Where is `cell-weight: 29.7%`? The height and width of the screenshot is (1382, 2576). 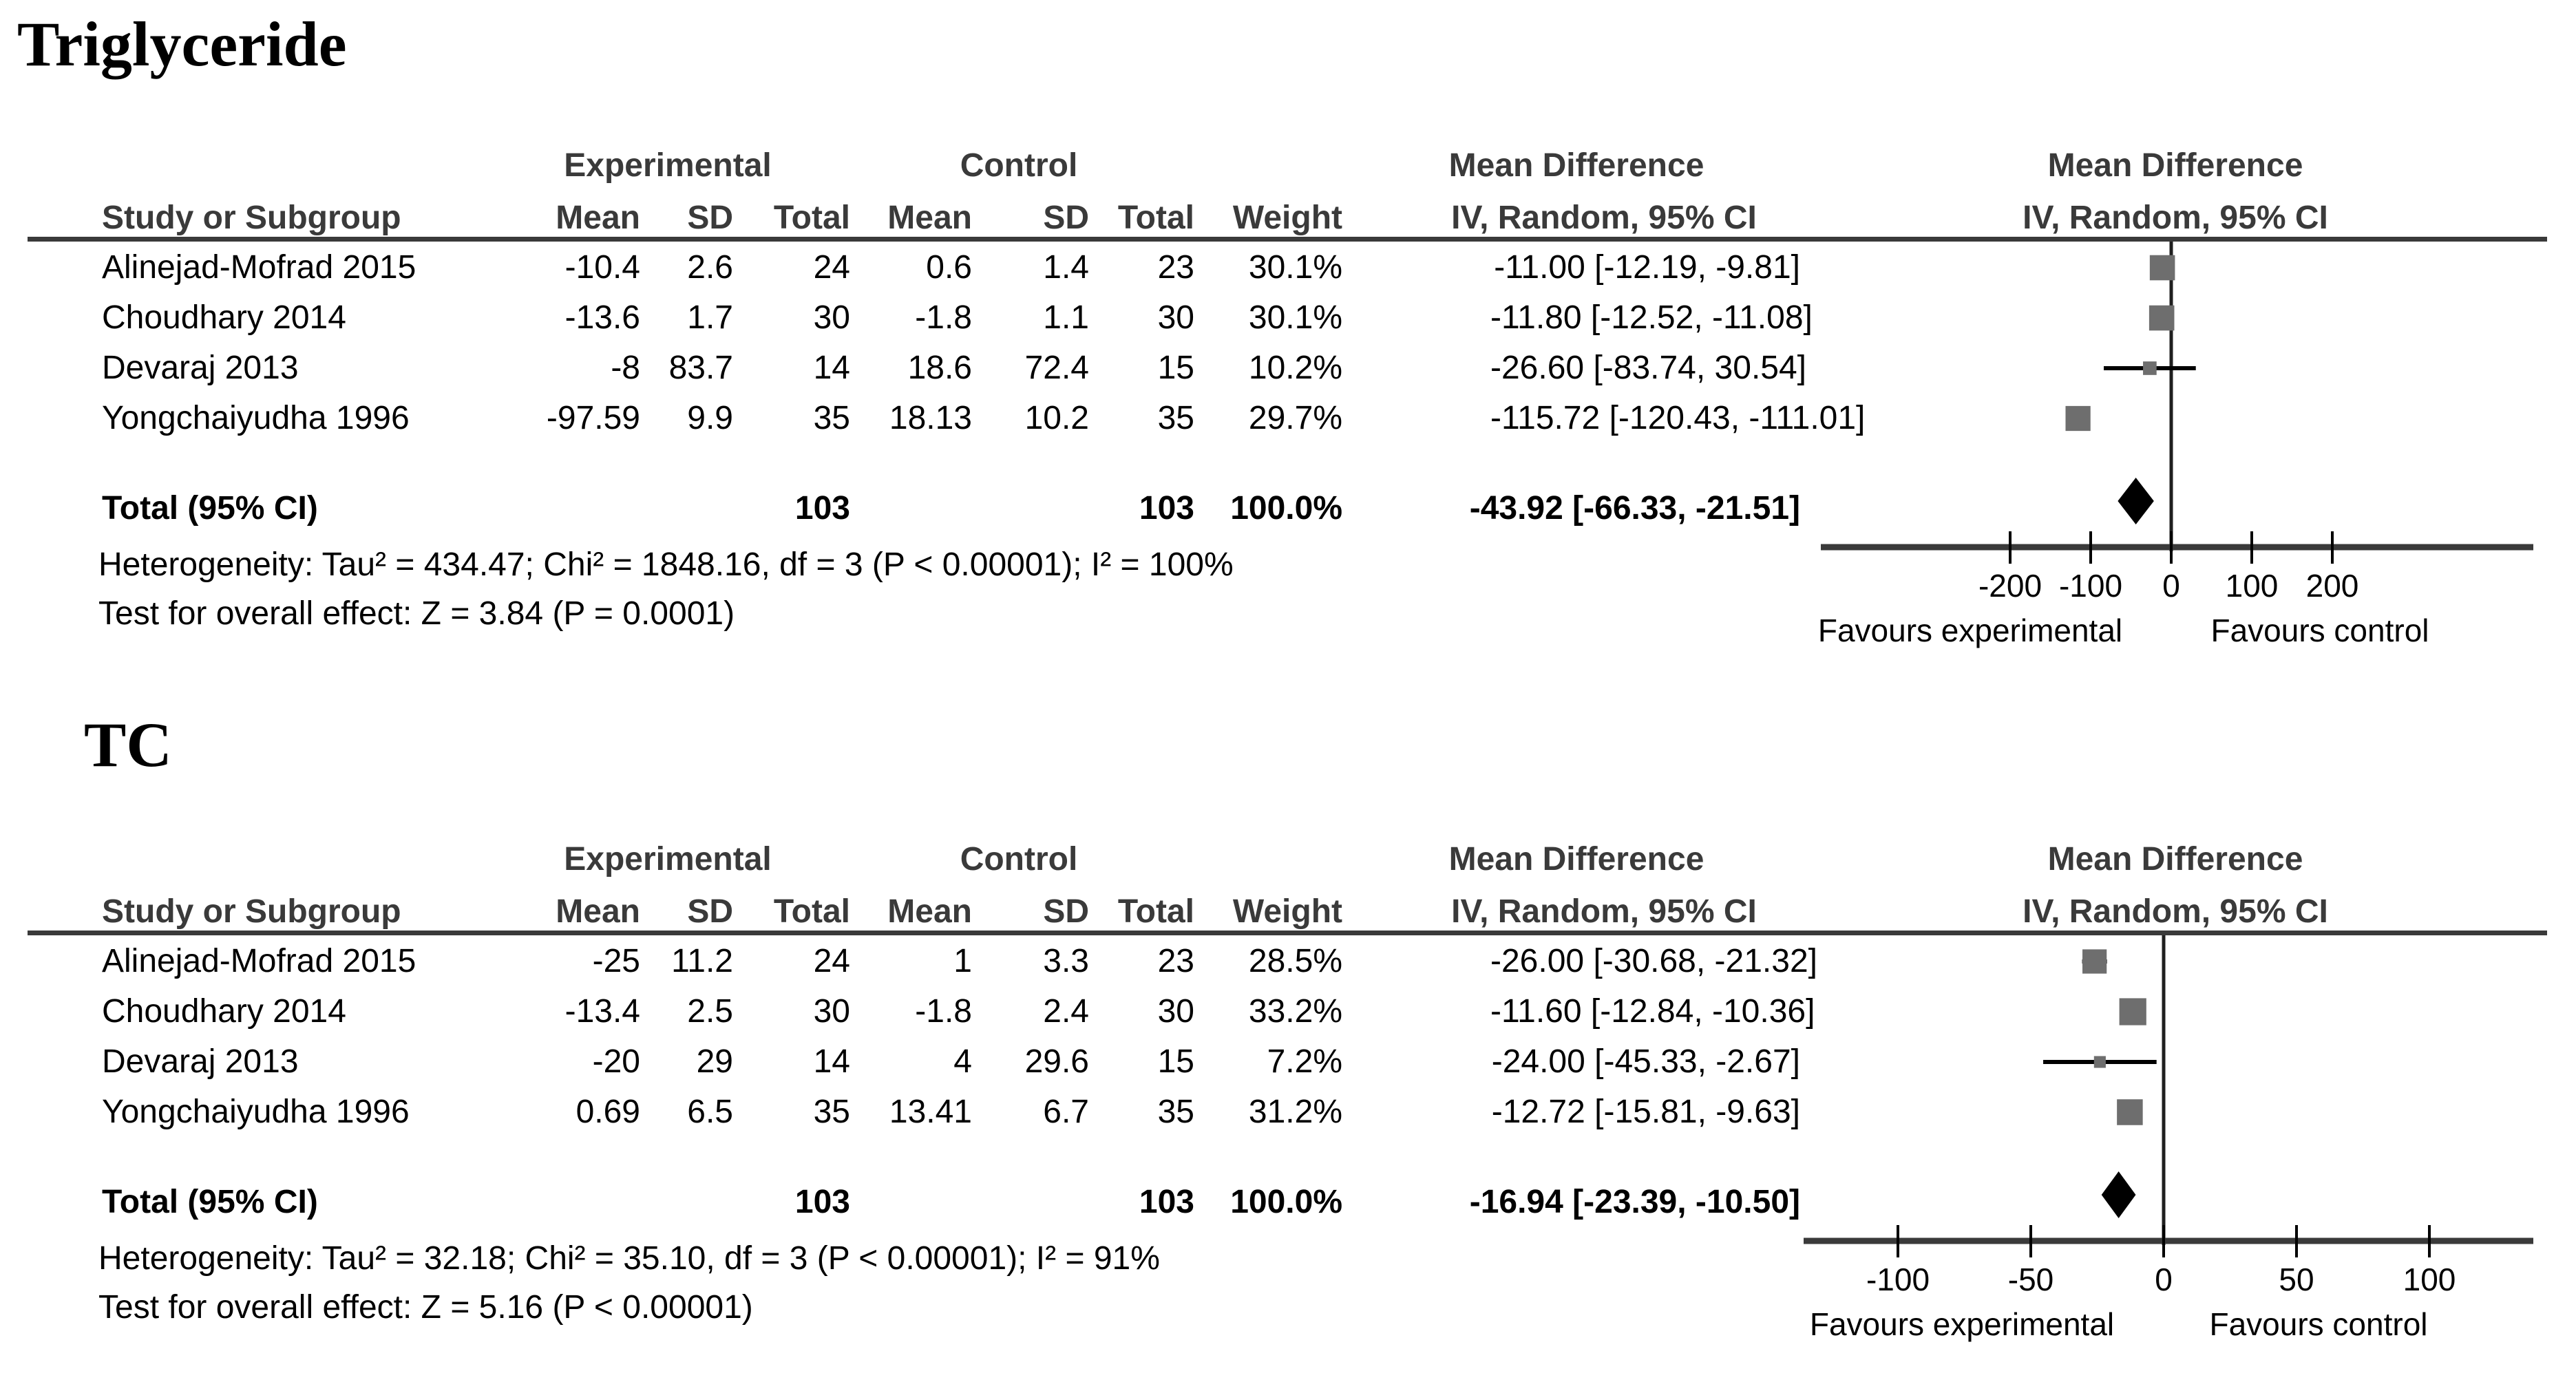
cell-weight: 29.7% is located at coordinates (1295, 418).